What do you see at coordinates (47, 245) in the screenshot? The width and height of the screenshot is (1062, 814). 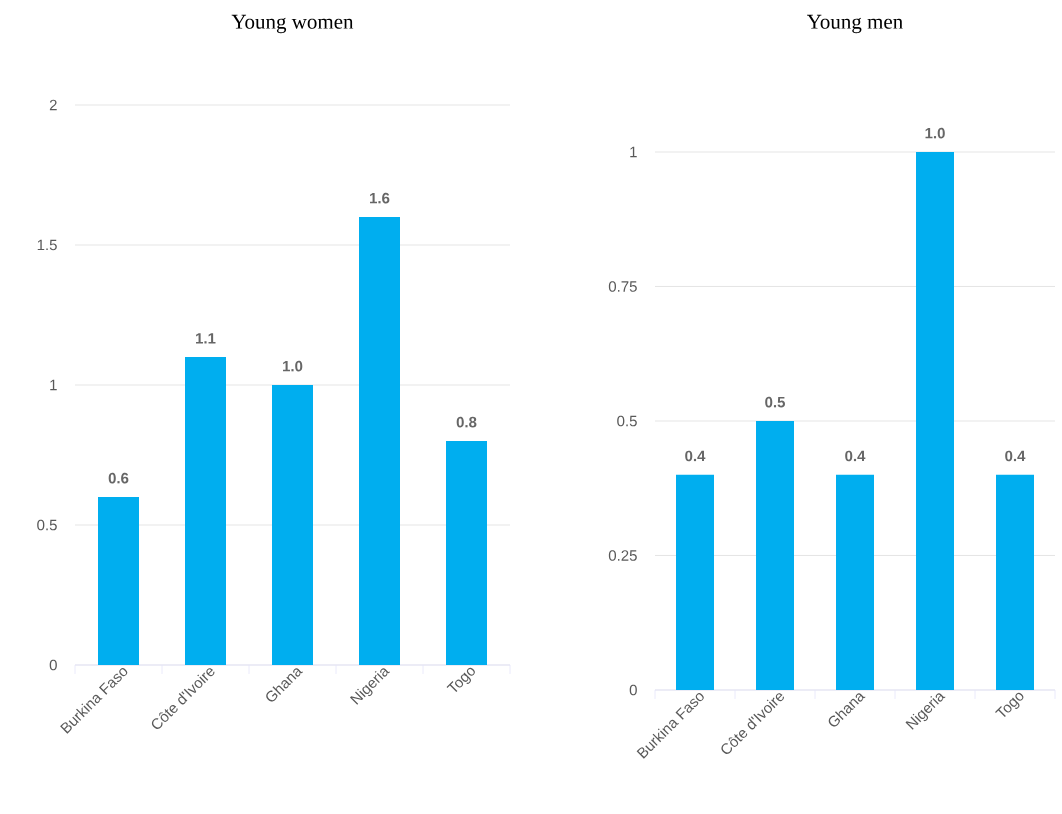 I see `y-tick-label: 1.5` at bounding box center [47, 245].